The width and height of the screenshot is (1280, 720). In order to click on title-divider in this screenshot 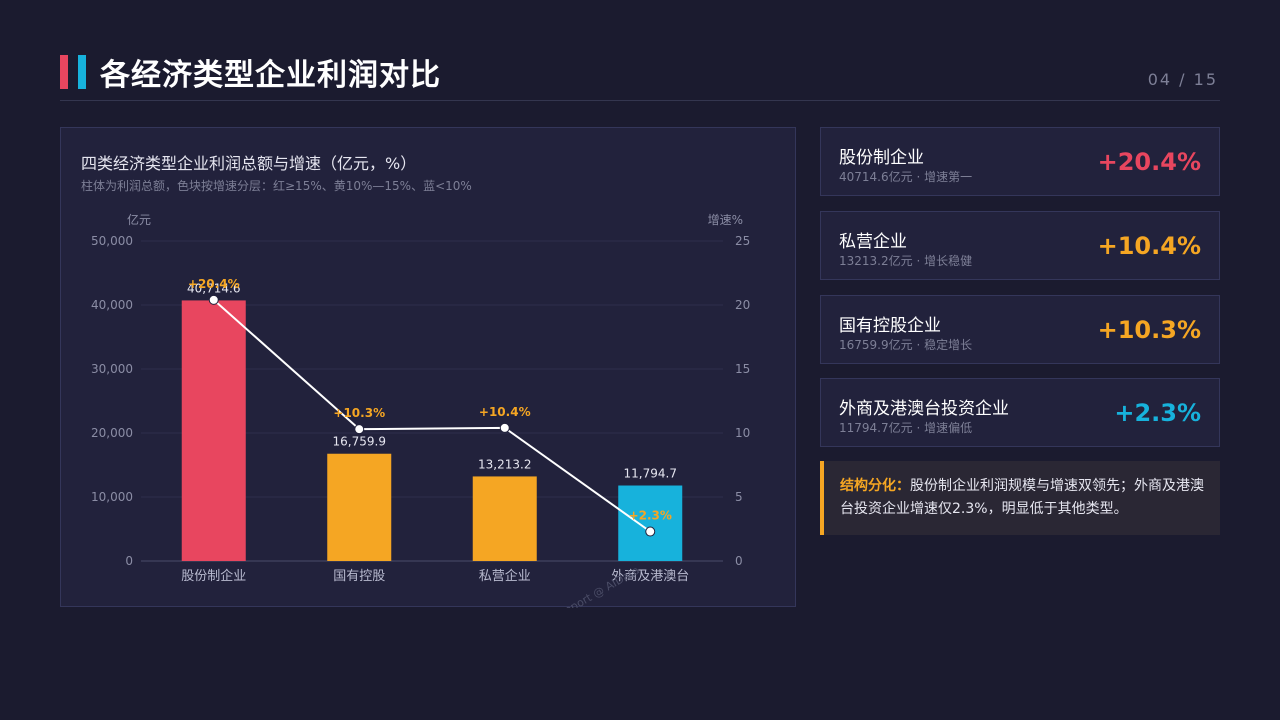, I will do `click(640, 100)`.